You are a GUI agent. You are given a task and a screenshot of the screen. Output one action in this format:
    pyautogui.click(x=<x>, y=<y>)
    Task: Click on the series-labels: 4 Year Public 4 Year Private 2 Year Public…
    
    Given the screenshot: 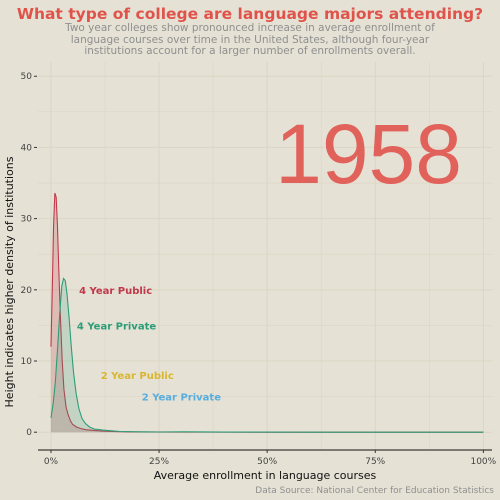 What is the action you would take?
    pyautogui.click(x=149, y=345)
    